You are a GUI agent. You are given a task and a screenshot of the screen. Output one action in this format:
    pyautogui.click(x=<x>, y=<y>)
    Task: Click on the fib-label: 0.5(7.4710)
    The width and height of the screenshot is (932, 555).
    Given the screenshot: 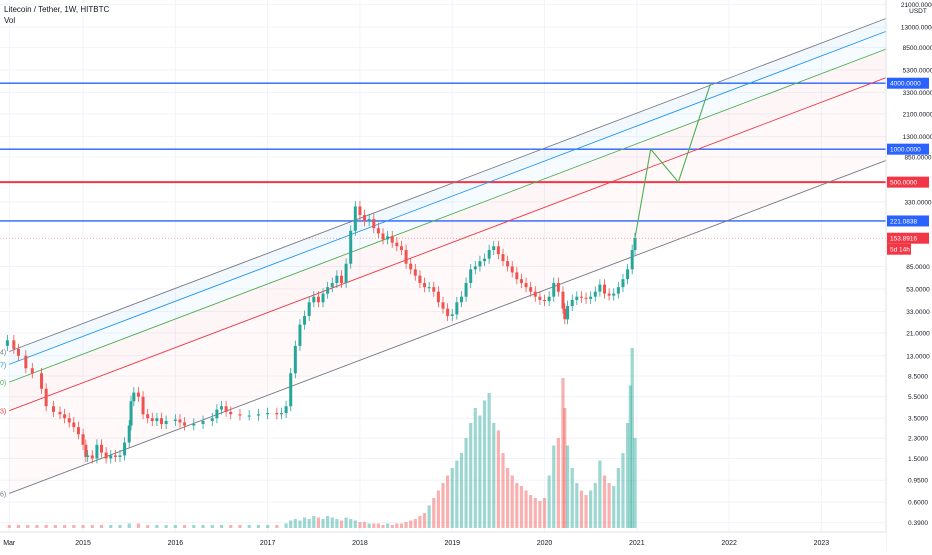 What is the action you would take?
    pyautogui.click(x=3, y=383)
    